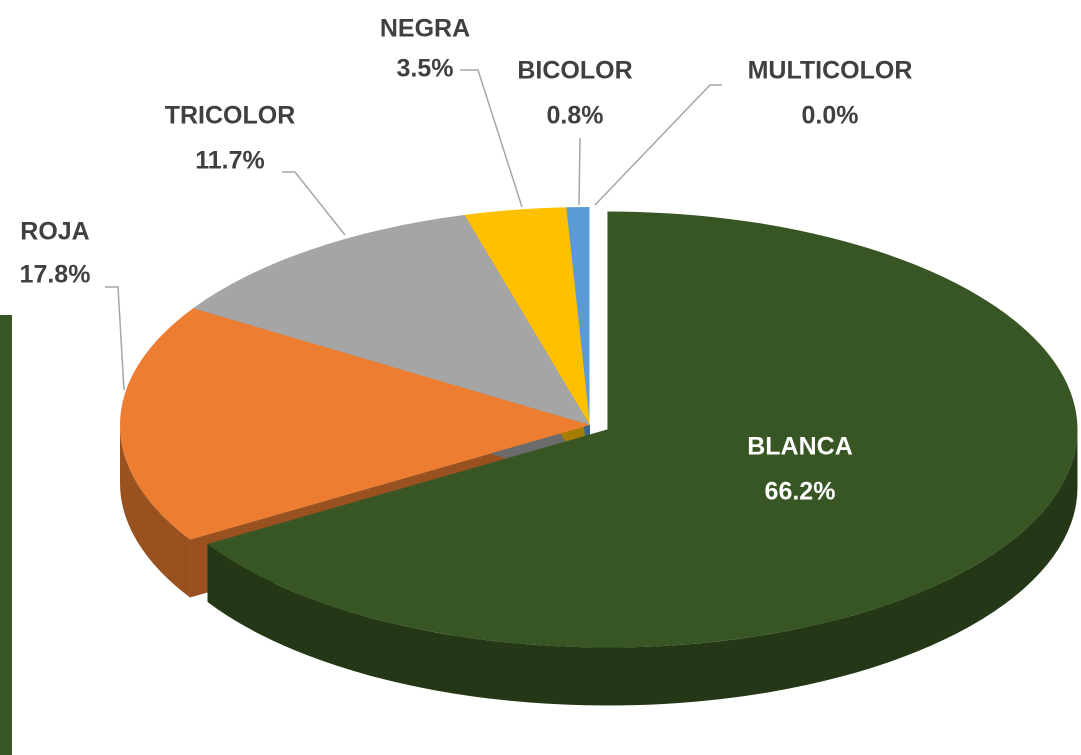  What do you see at coordinates (830, 116) in the screenshot?
I see `value-label: 0.0%` at bounding box center [830, 116].